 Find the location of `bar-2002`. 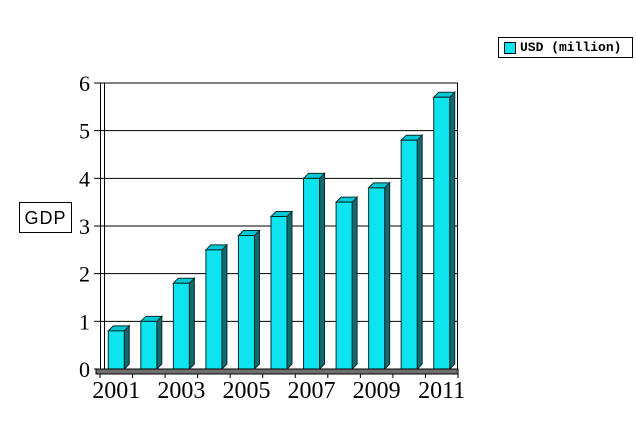

bar-2002 is located at coordinates (151, 343).